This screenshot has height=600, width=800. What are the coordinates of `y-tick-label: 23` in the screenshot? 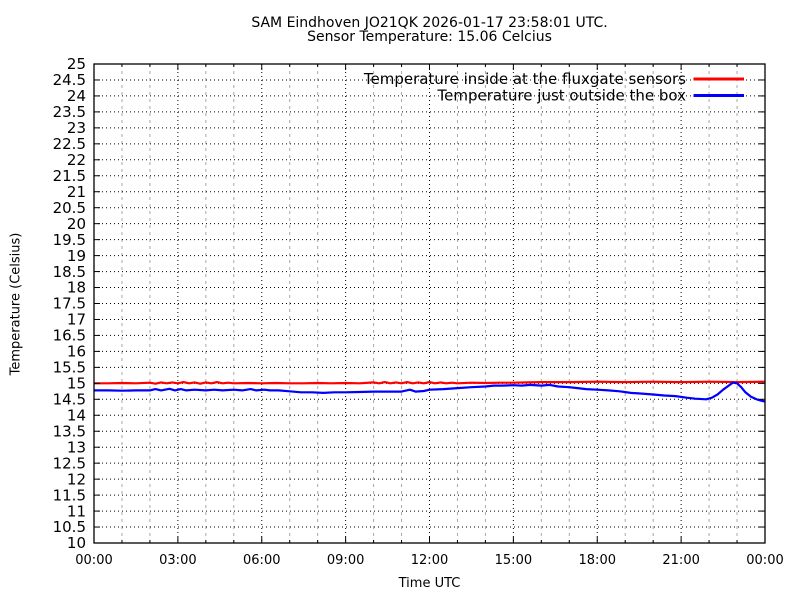 It's located at (76, 128).